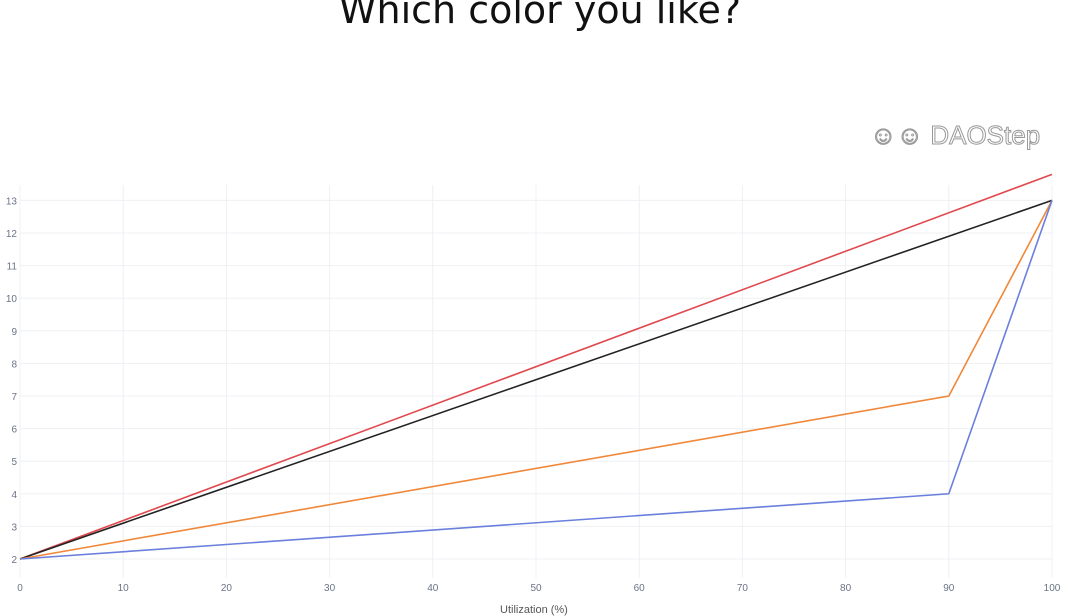  Describe the element at coordinates (124, 588) in the screenshot. I see `x-tick-label: 10` at that location.